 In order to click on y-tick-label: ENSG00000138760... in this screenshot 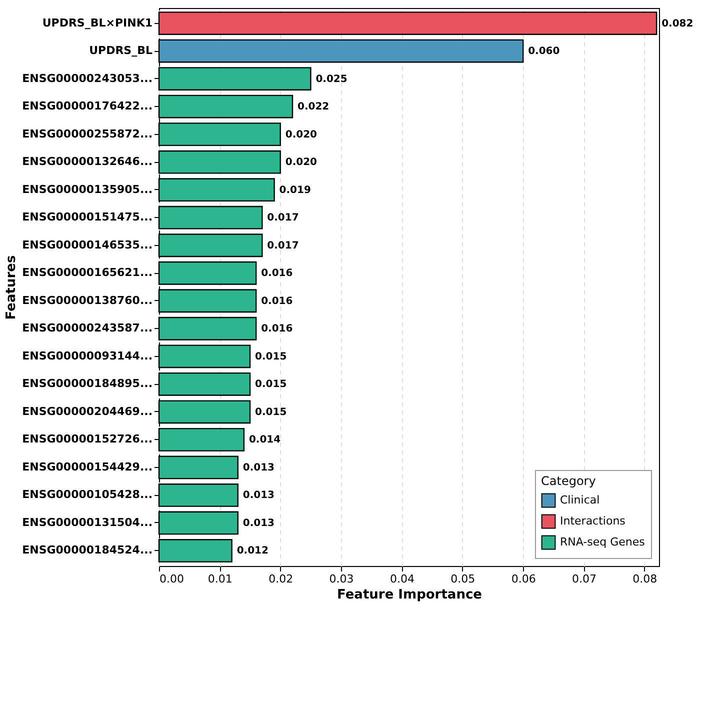, I will do `click(87, 300)`.